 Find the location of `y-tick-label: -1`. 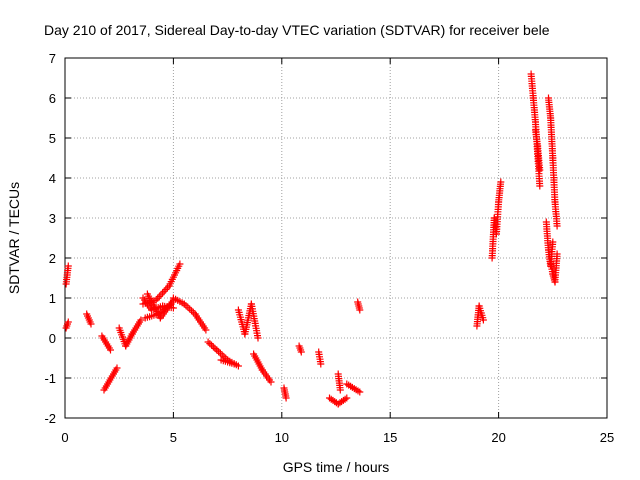

y-tick-label: -1 is located at coordinates (50, 378).